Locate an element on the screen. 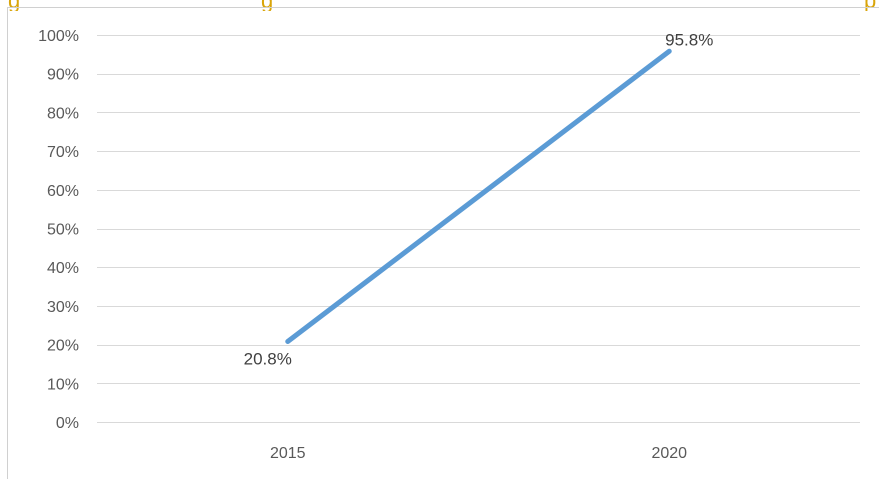 This screenshot has width=879, height=479. caption-left-fragment: g is located at coordinates (14, 5).